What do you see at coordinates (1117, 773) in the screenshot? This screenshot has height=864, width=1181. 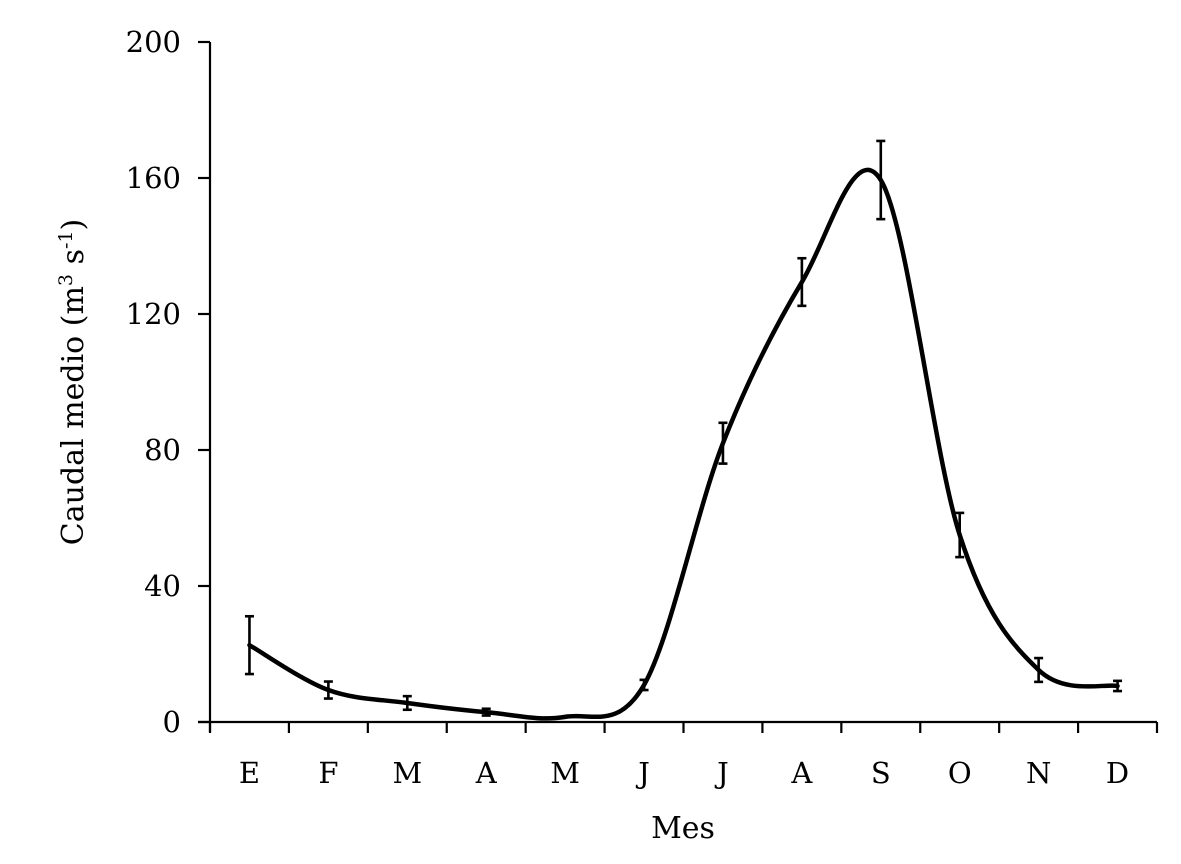 I see `x-tick-label: D` at bounding box center [1117, 773].